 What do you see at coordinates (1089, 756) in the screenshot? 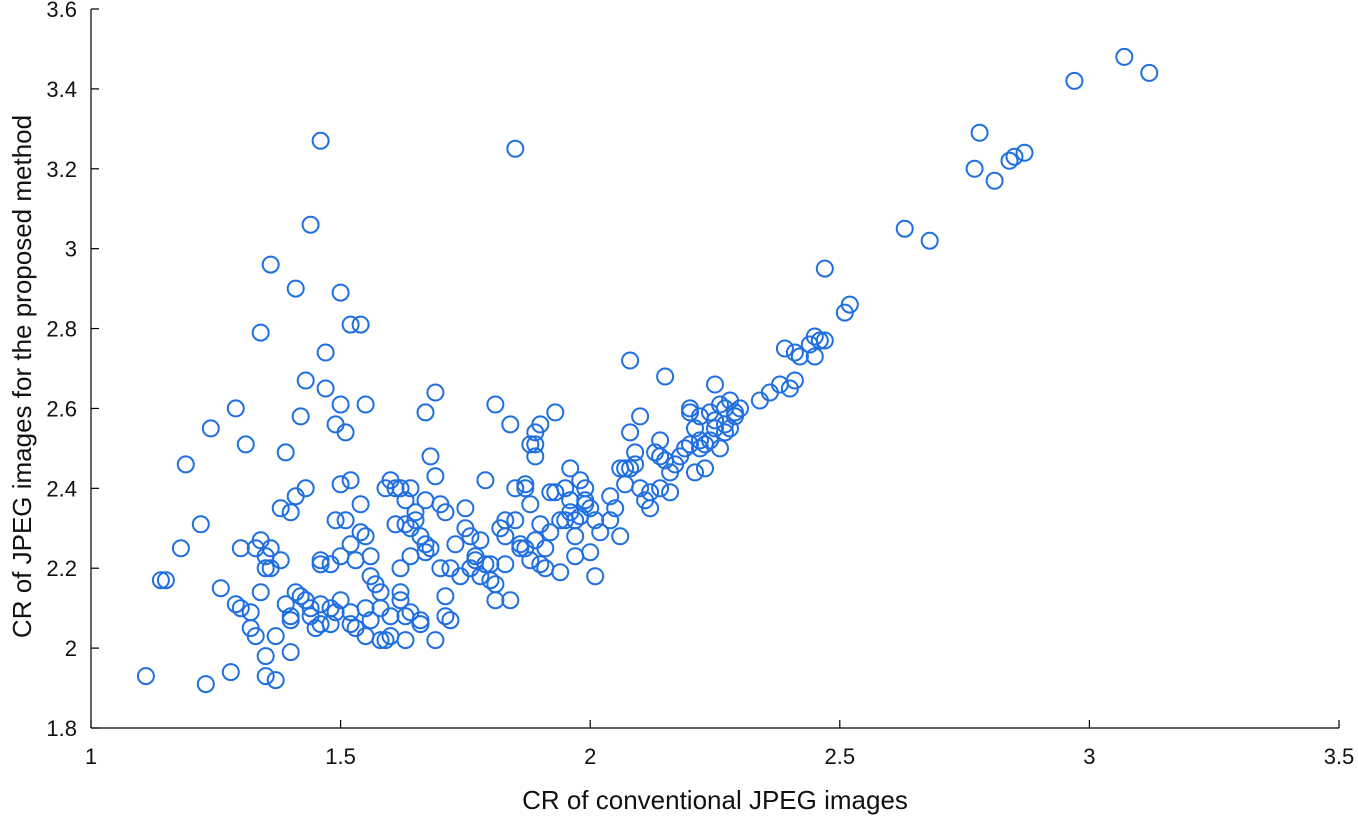
I see `x-tick-label: 3` at bounding box center [1089, 756].